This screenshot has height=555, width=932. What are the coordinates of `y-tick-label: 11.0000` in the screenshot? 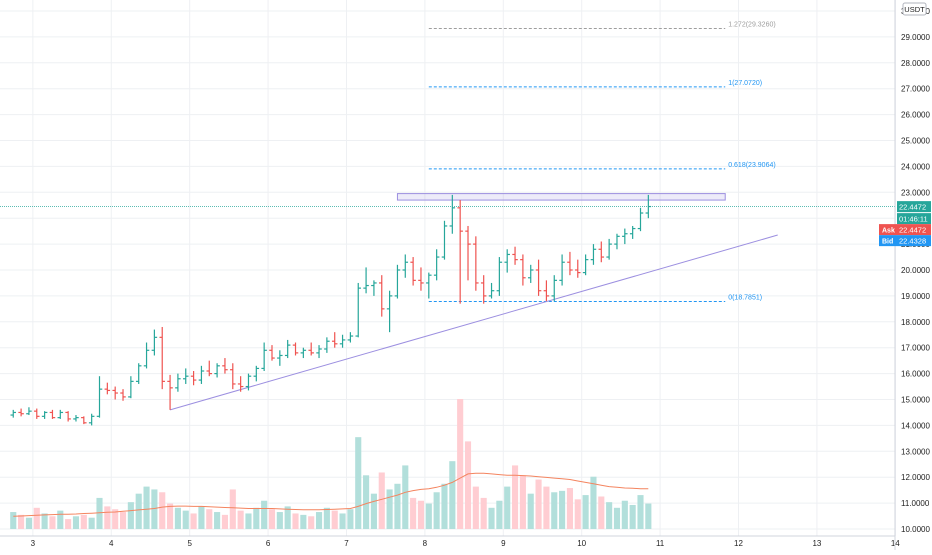 It's located at (915, 503).